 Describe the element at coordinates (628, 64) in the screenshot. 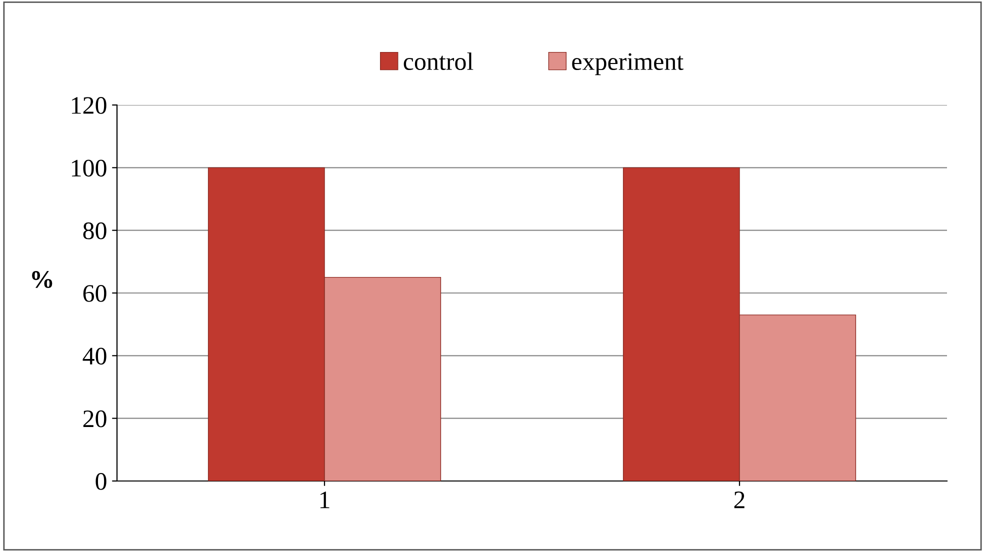

I see `legend-label: experiment` at that location.